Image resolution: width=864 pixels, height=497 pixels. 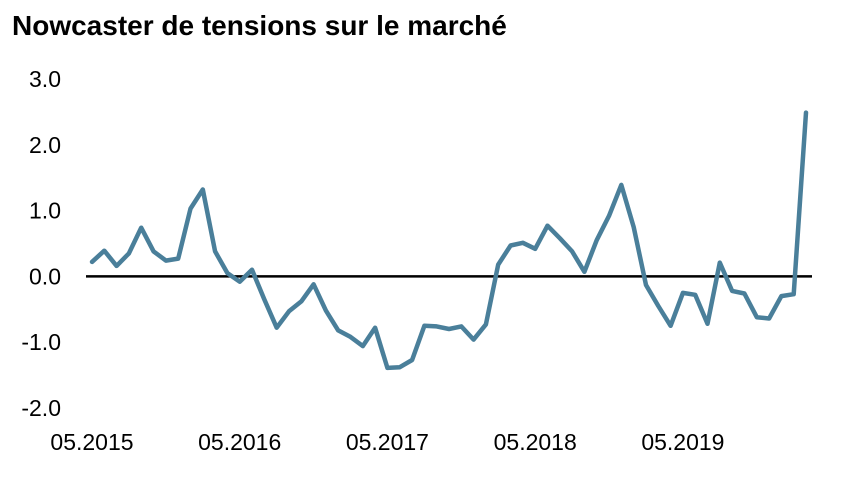 What do you see at coordinates (91, 442) in the screenshot?
I see `x-tick-label: 05.2015` at bounding box center [91, 442].